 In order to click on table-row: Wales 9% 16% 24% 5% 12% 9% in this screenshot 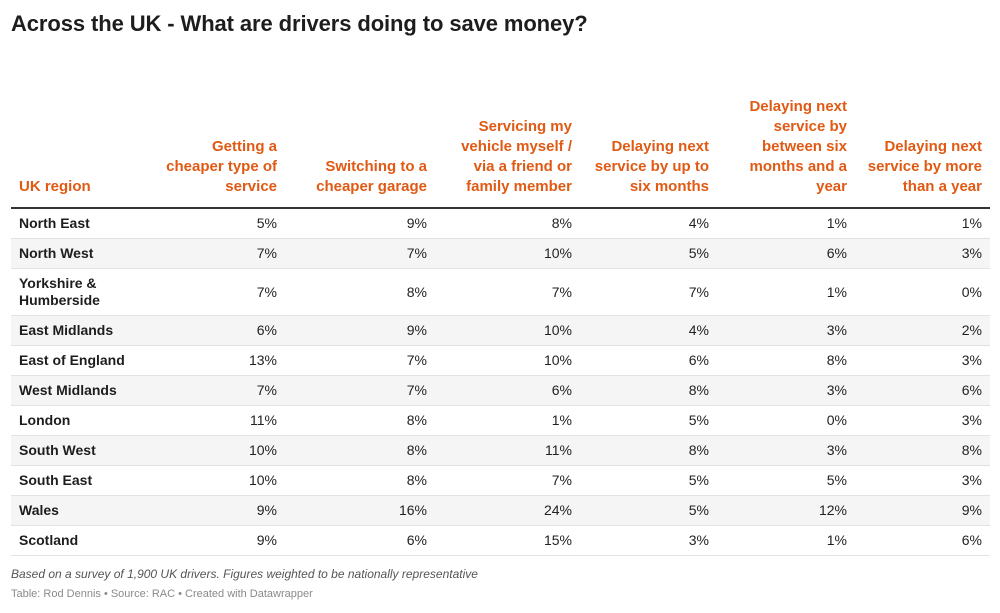, I will do `click(500, 510)`.